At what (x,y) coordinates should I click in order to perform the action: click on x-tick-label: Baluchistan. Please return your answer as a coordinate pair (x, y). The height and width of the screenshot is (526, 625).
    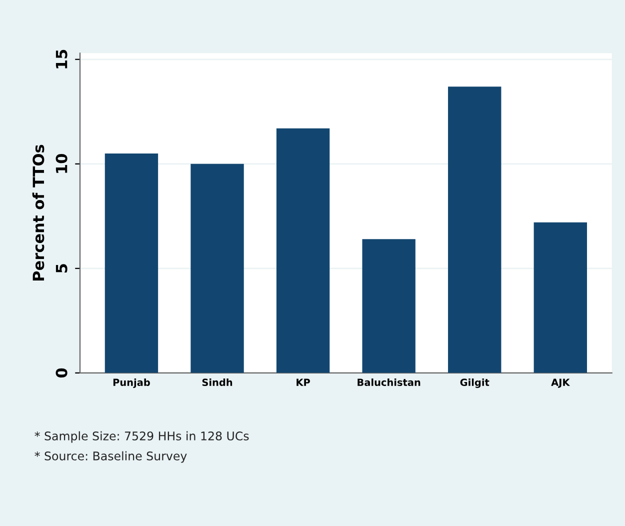
    Looking at the image, I should click on (389, 382).